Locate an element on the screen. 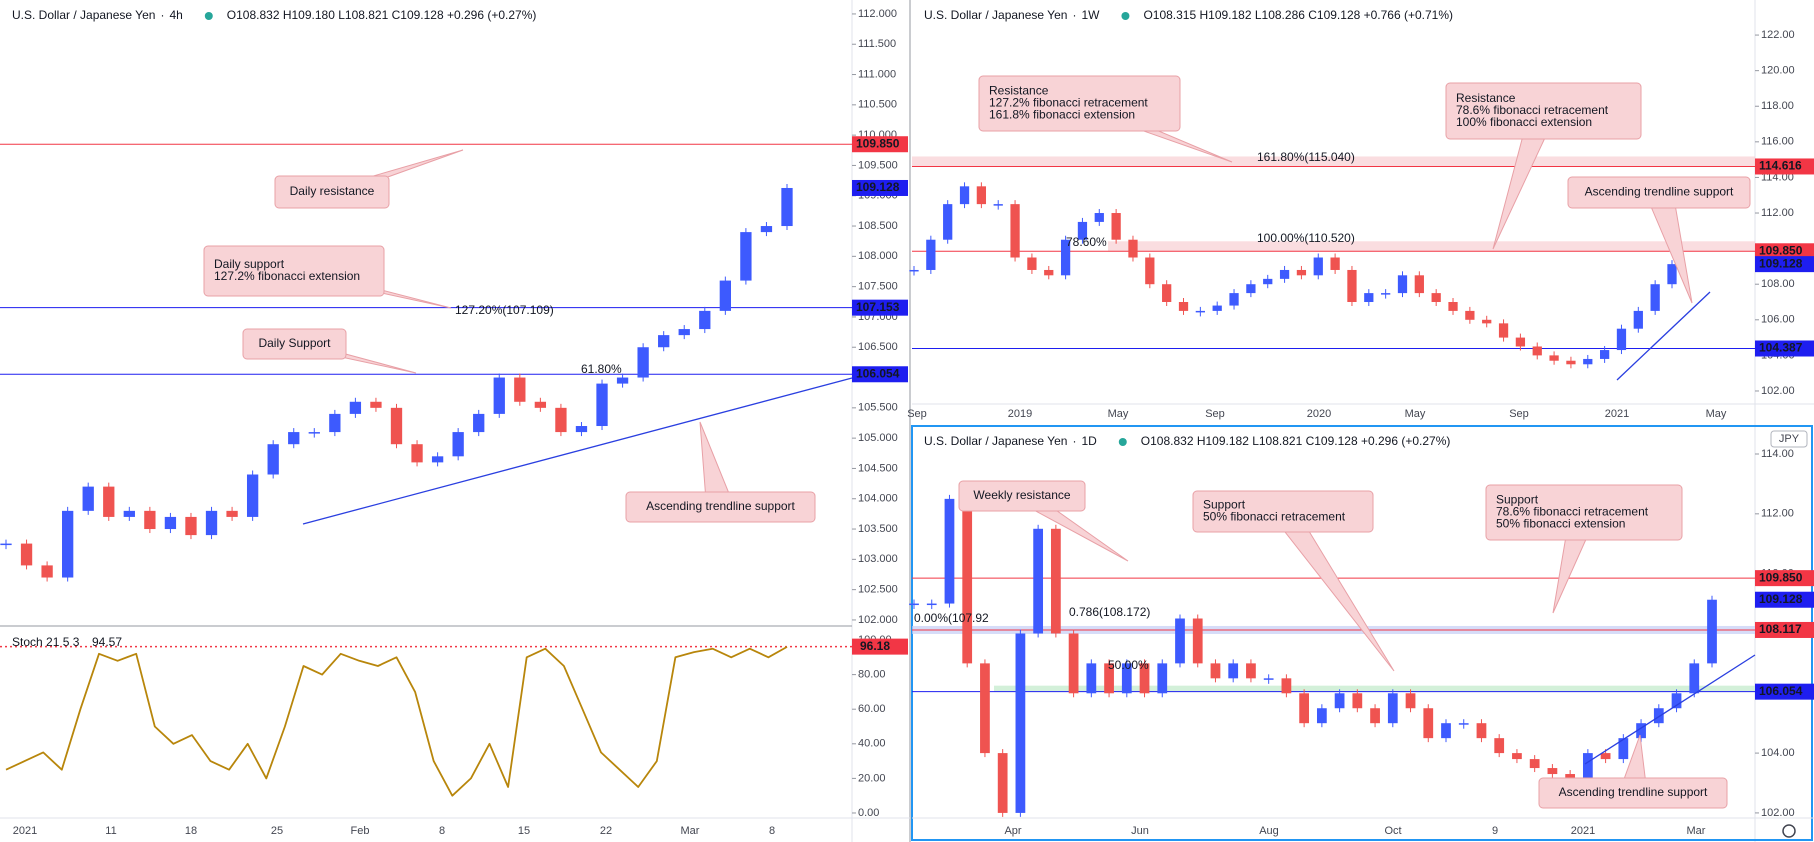  price-tag-label: 109.128 is located at coordinates (878, 187).